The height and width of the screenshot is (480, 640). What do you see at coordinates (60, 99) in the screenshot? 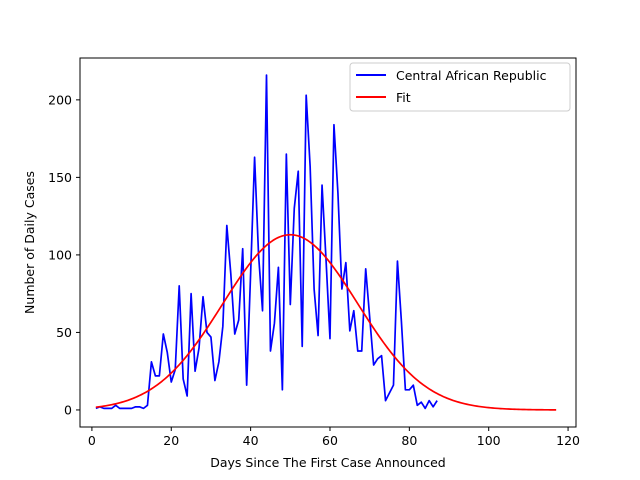
I see `y-tick-label: 200` at bounding box center [60, 99].